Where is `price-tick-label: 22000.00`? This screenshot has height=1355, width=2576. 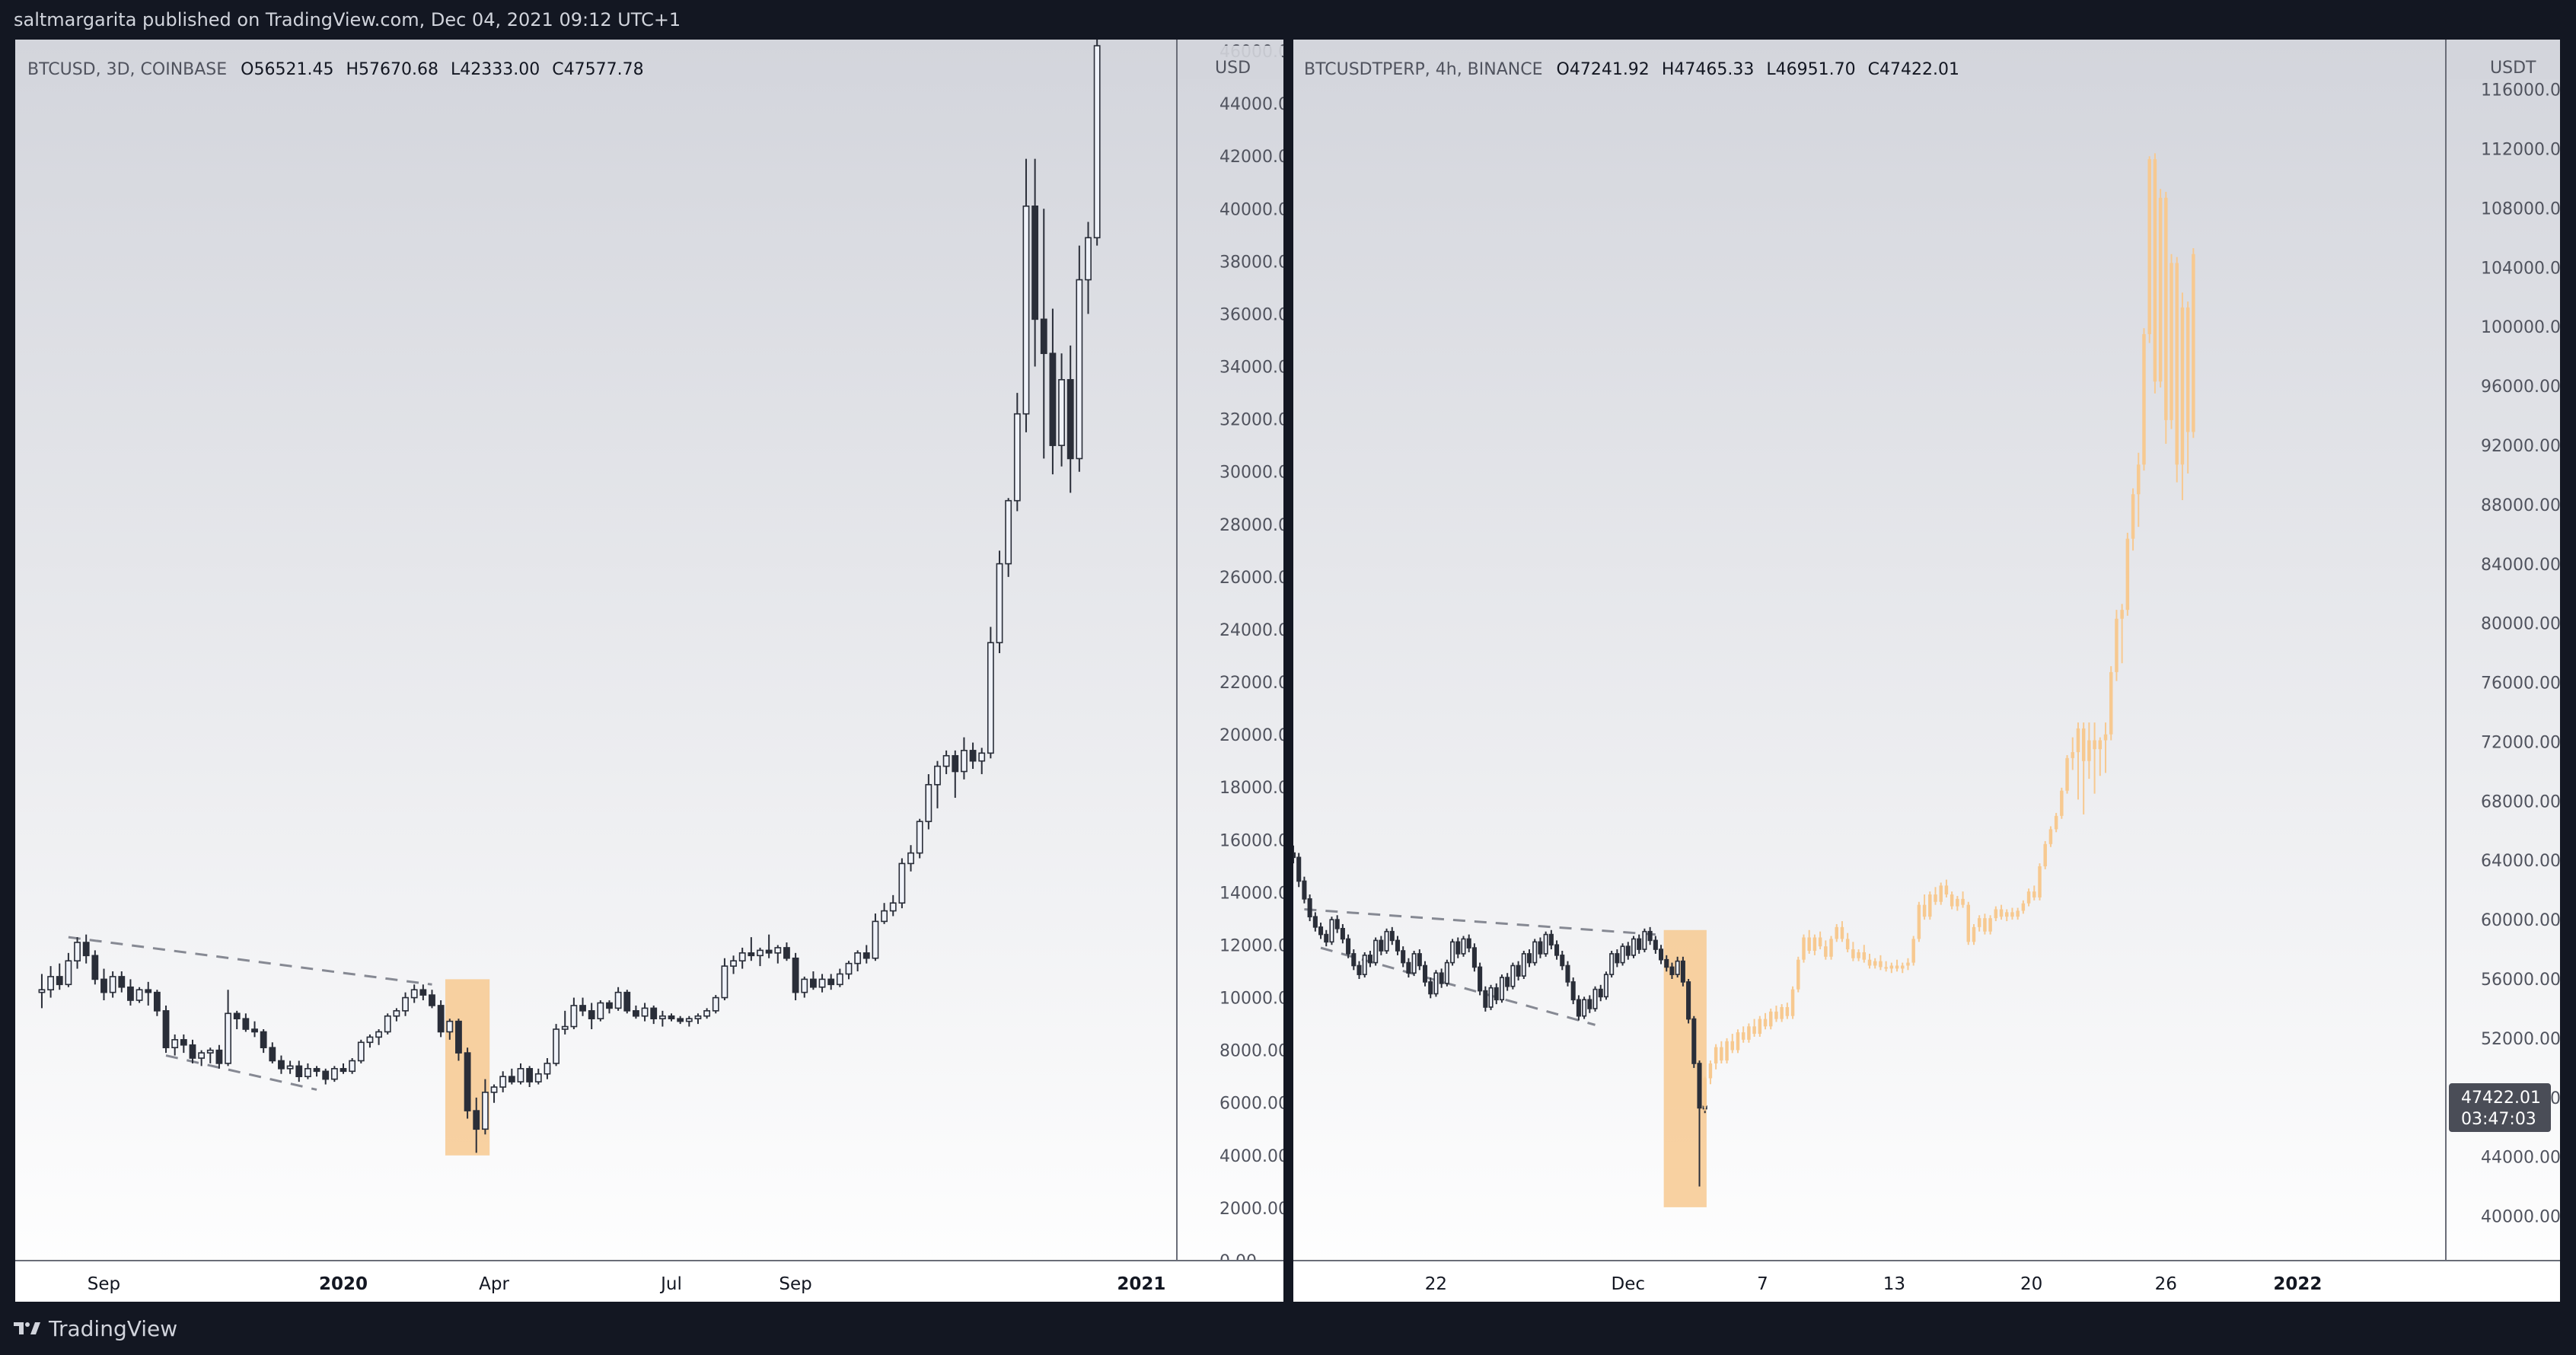 price-tick-label: 22000.00 is located at coordinates (1251, 683).